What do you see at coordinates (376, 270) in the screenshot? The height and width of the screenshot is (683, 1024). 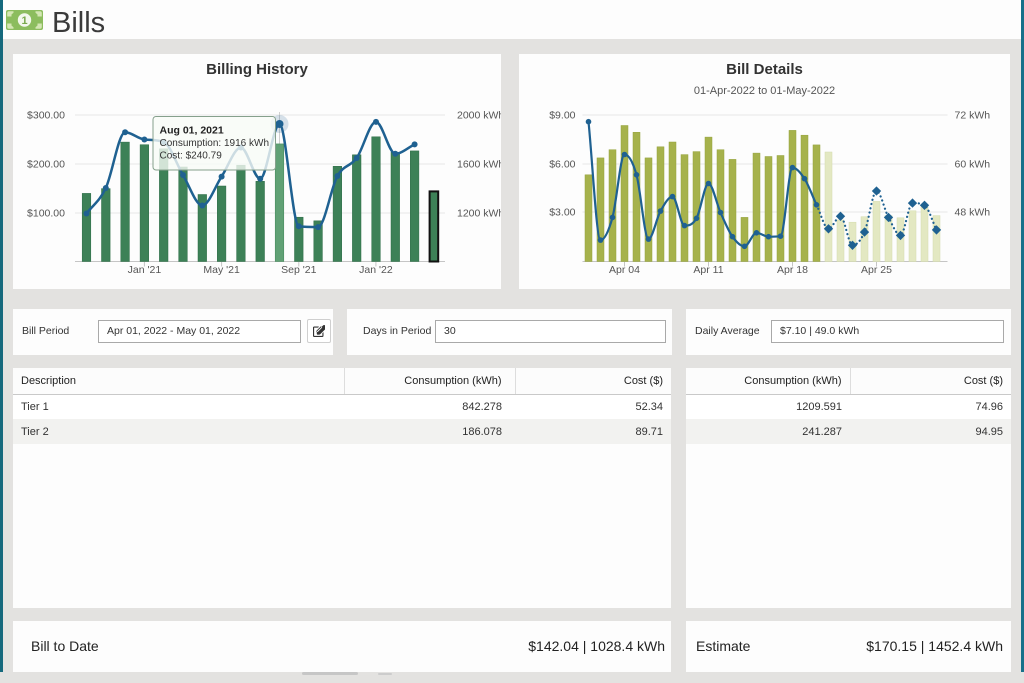 I see `svg-text: Jan '22` at bounding box center [376, 270].